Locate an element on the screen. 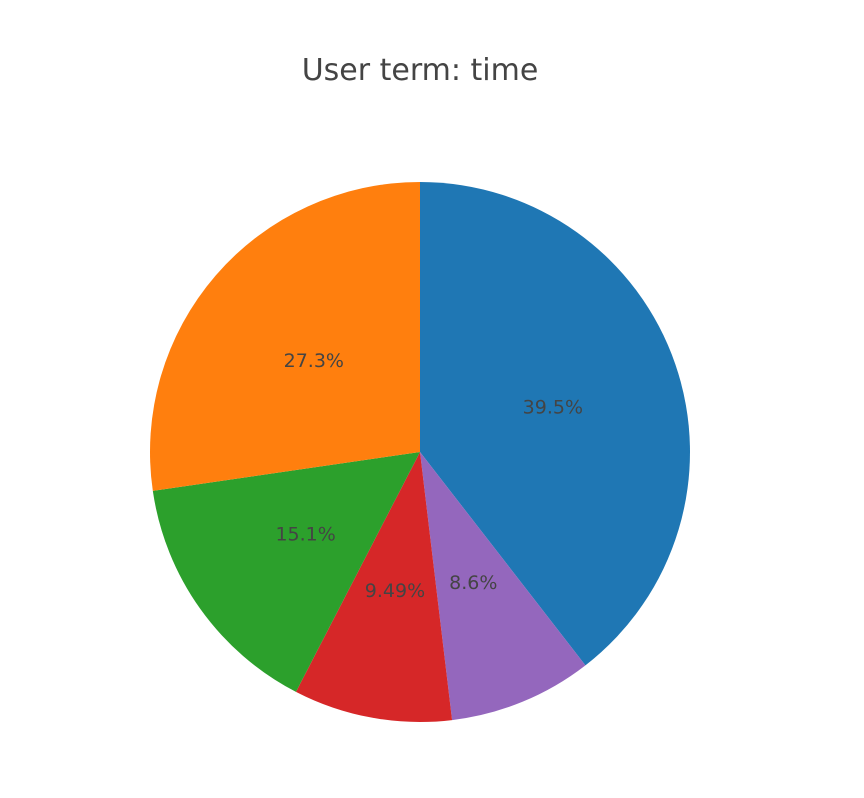  pie-slice-label-0: 39.5% is located at coordinates (553, 408).